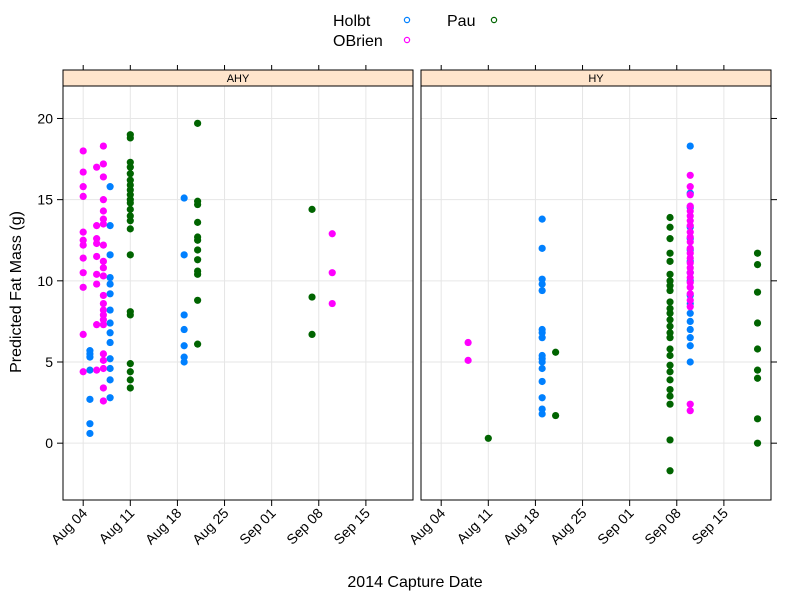 This screenshot has width=800, height=600. What do you see at coordinates (358, 41) in the screenshot?
I see `legend-label-obrien: OBrien` at bounding box center [358, 41].